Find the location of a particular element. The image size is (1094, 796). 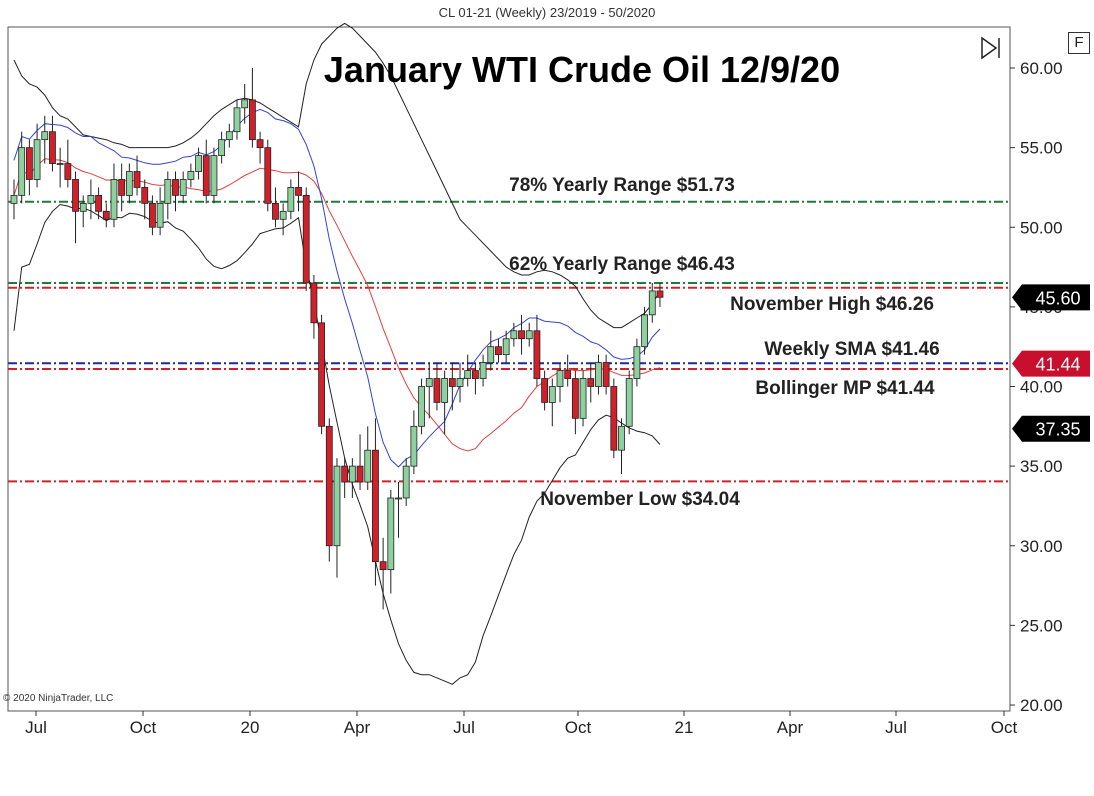

f-button: F is located at coordinates (1079, 43).